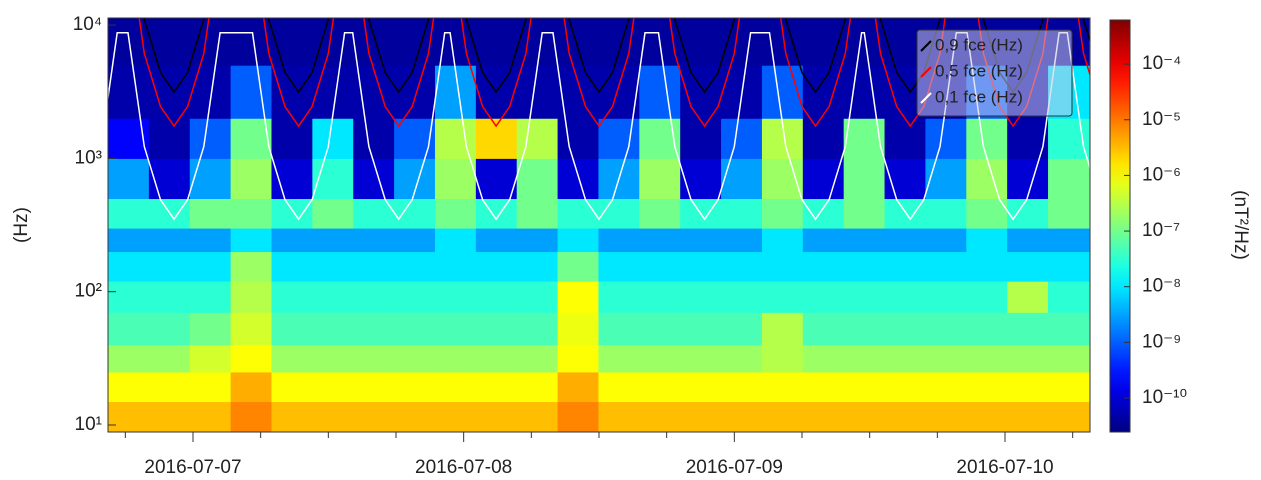 This screenshot has height=480, width=1261. I want to click on x-tick-label: 2016-07-08, so click(463, 467).